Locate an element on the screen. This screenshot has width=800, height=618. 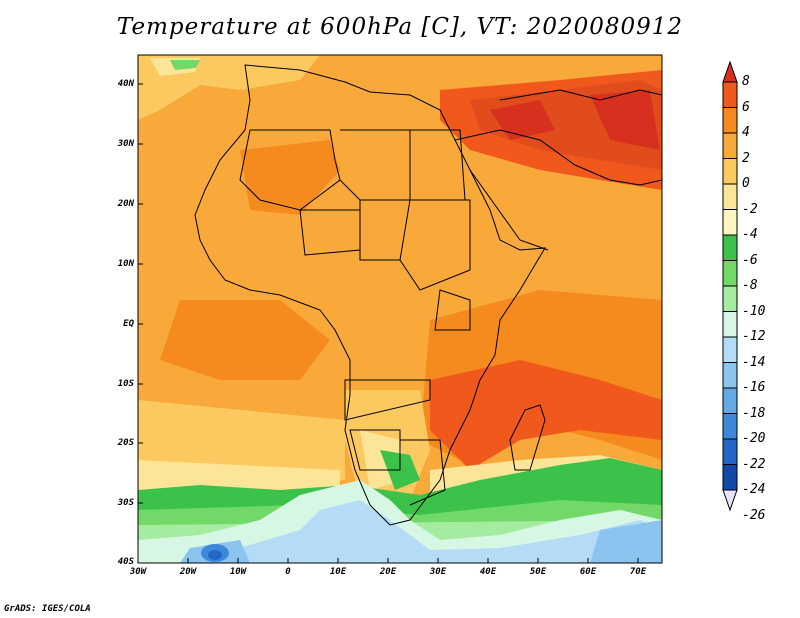
colorbar-label: 4 is located at coordinates (746, 132).